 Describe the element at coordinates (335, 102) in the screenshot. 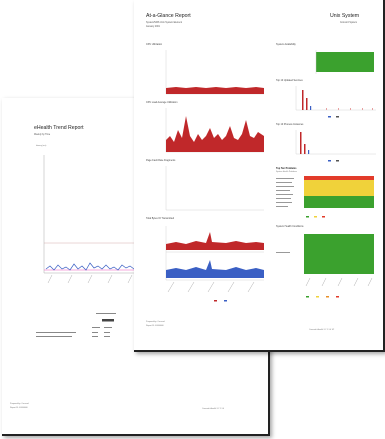

I see `services-chart` at that location.